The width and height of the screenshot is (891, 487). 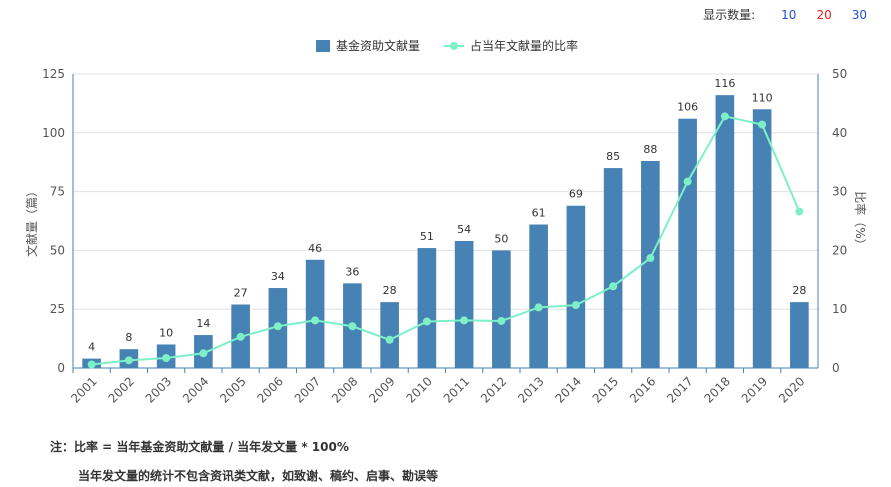 I want to click on x-tick-label: 2018, so click(x=716, y=389).